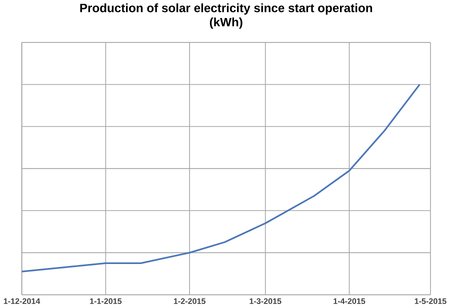 The image size is (450, 307). What do you see at coordinates (190, 301) in the screenshot?
I see `x-tick-label: 1-2-2015` at bounding box center [190, 301].